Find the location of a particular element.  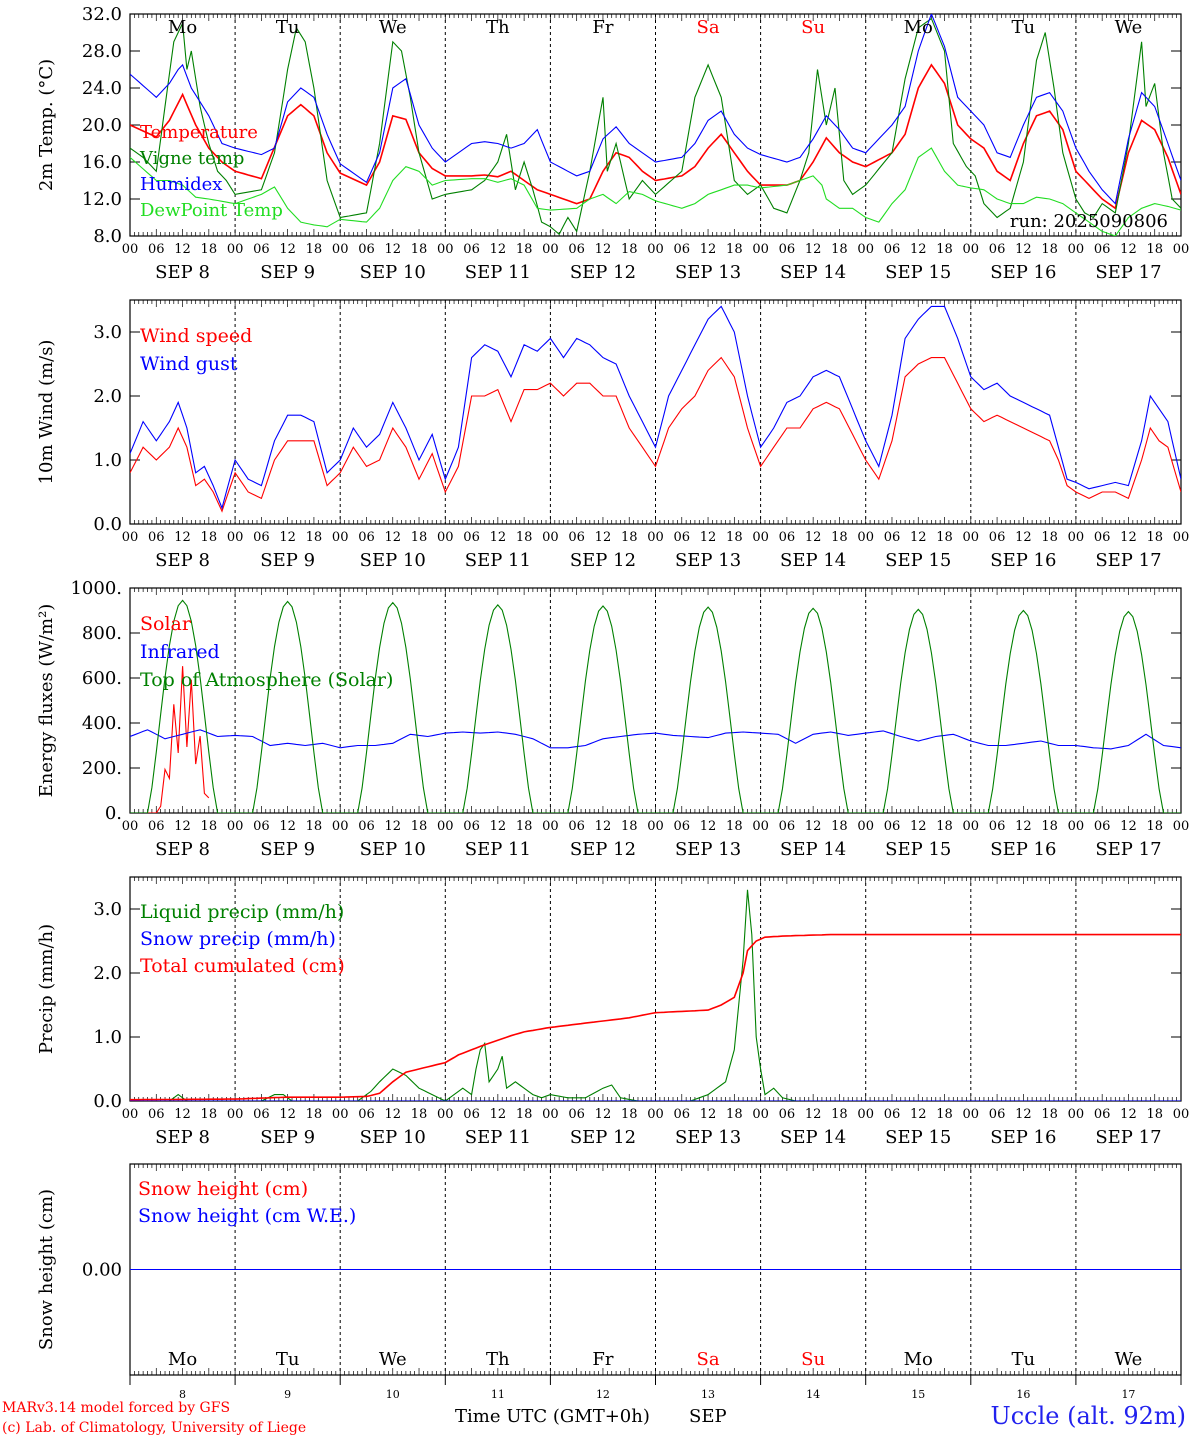

legend-entry: Top of Atmosphere (Solar) is located at coordinates (266, 680).